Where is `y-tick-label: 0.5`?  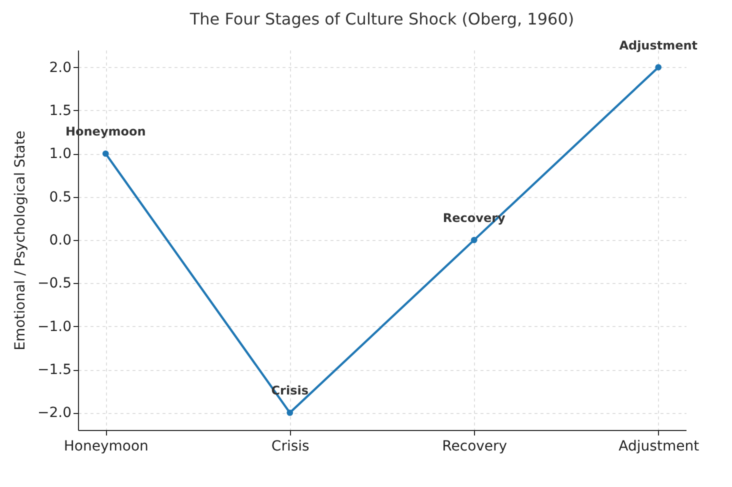
y-tick-label: 0.5 is located at coordinates (60, 197).